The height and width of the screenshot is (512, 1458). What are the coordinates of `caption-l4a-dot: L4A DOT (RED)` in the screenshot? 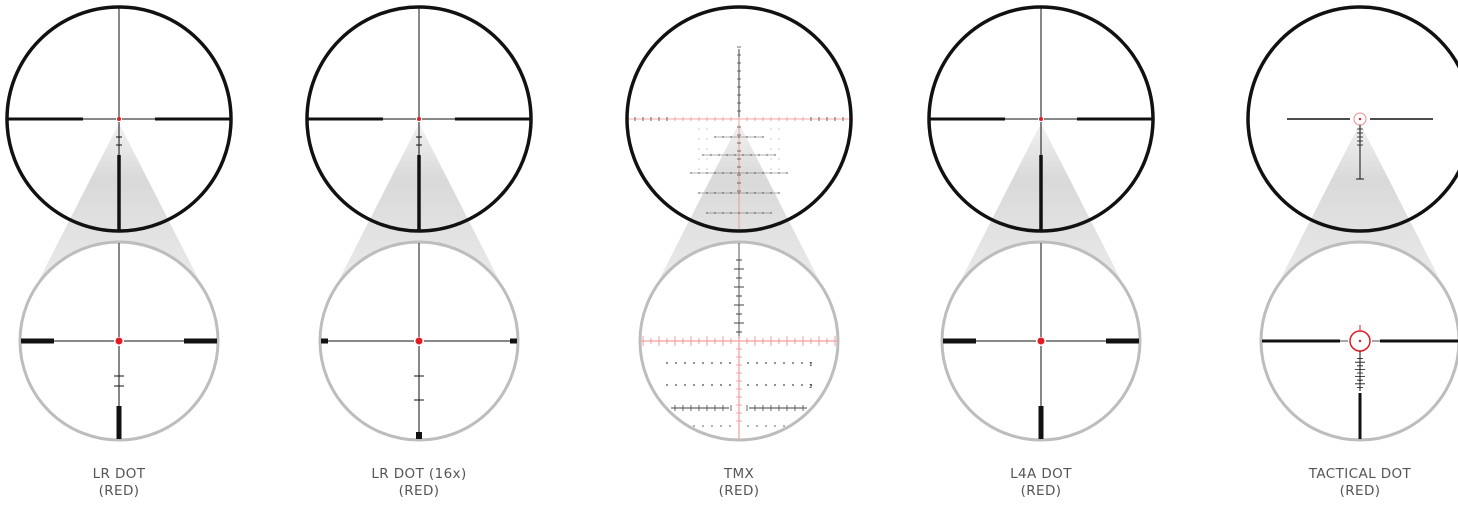 It's located at (1041, 483).